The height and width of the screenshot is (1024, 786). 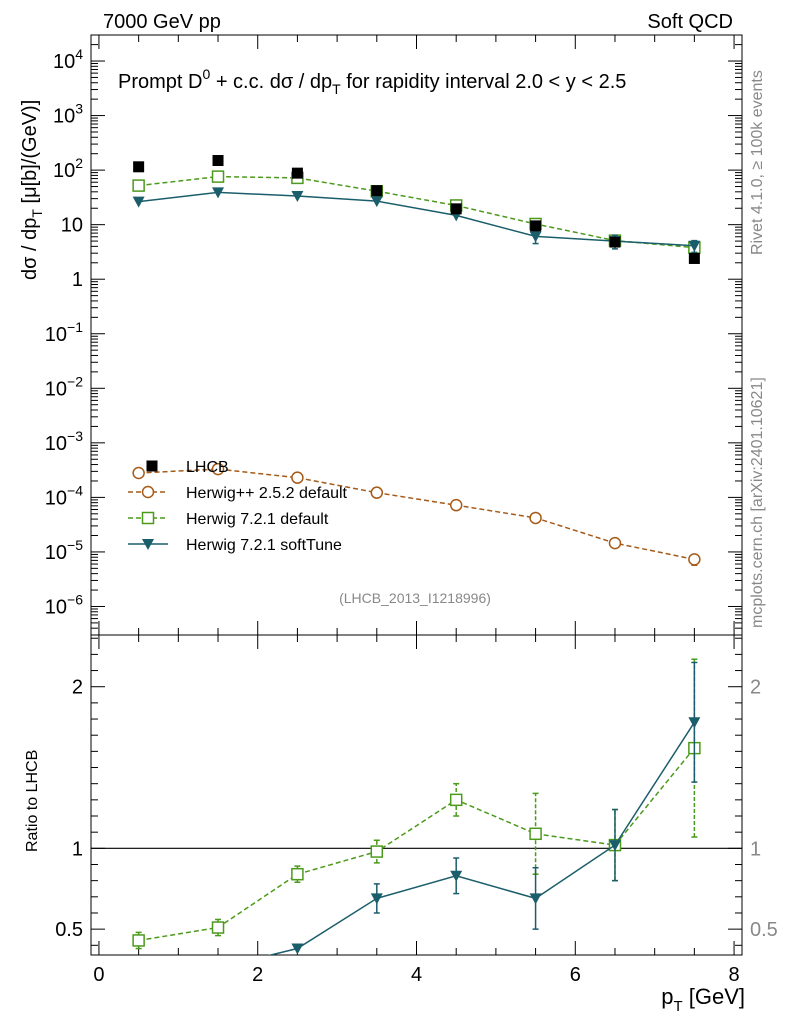 I want to click on legend-label-herwig-2-5-2-default: Herwig++ 2.5.2 default, so click(x=267, y=493).